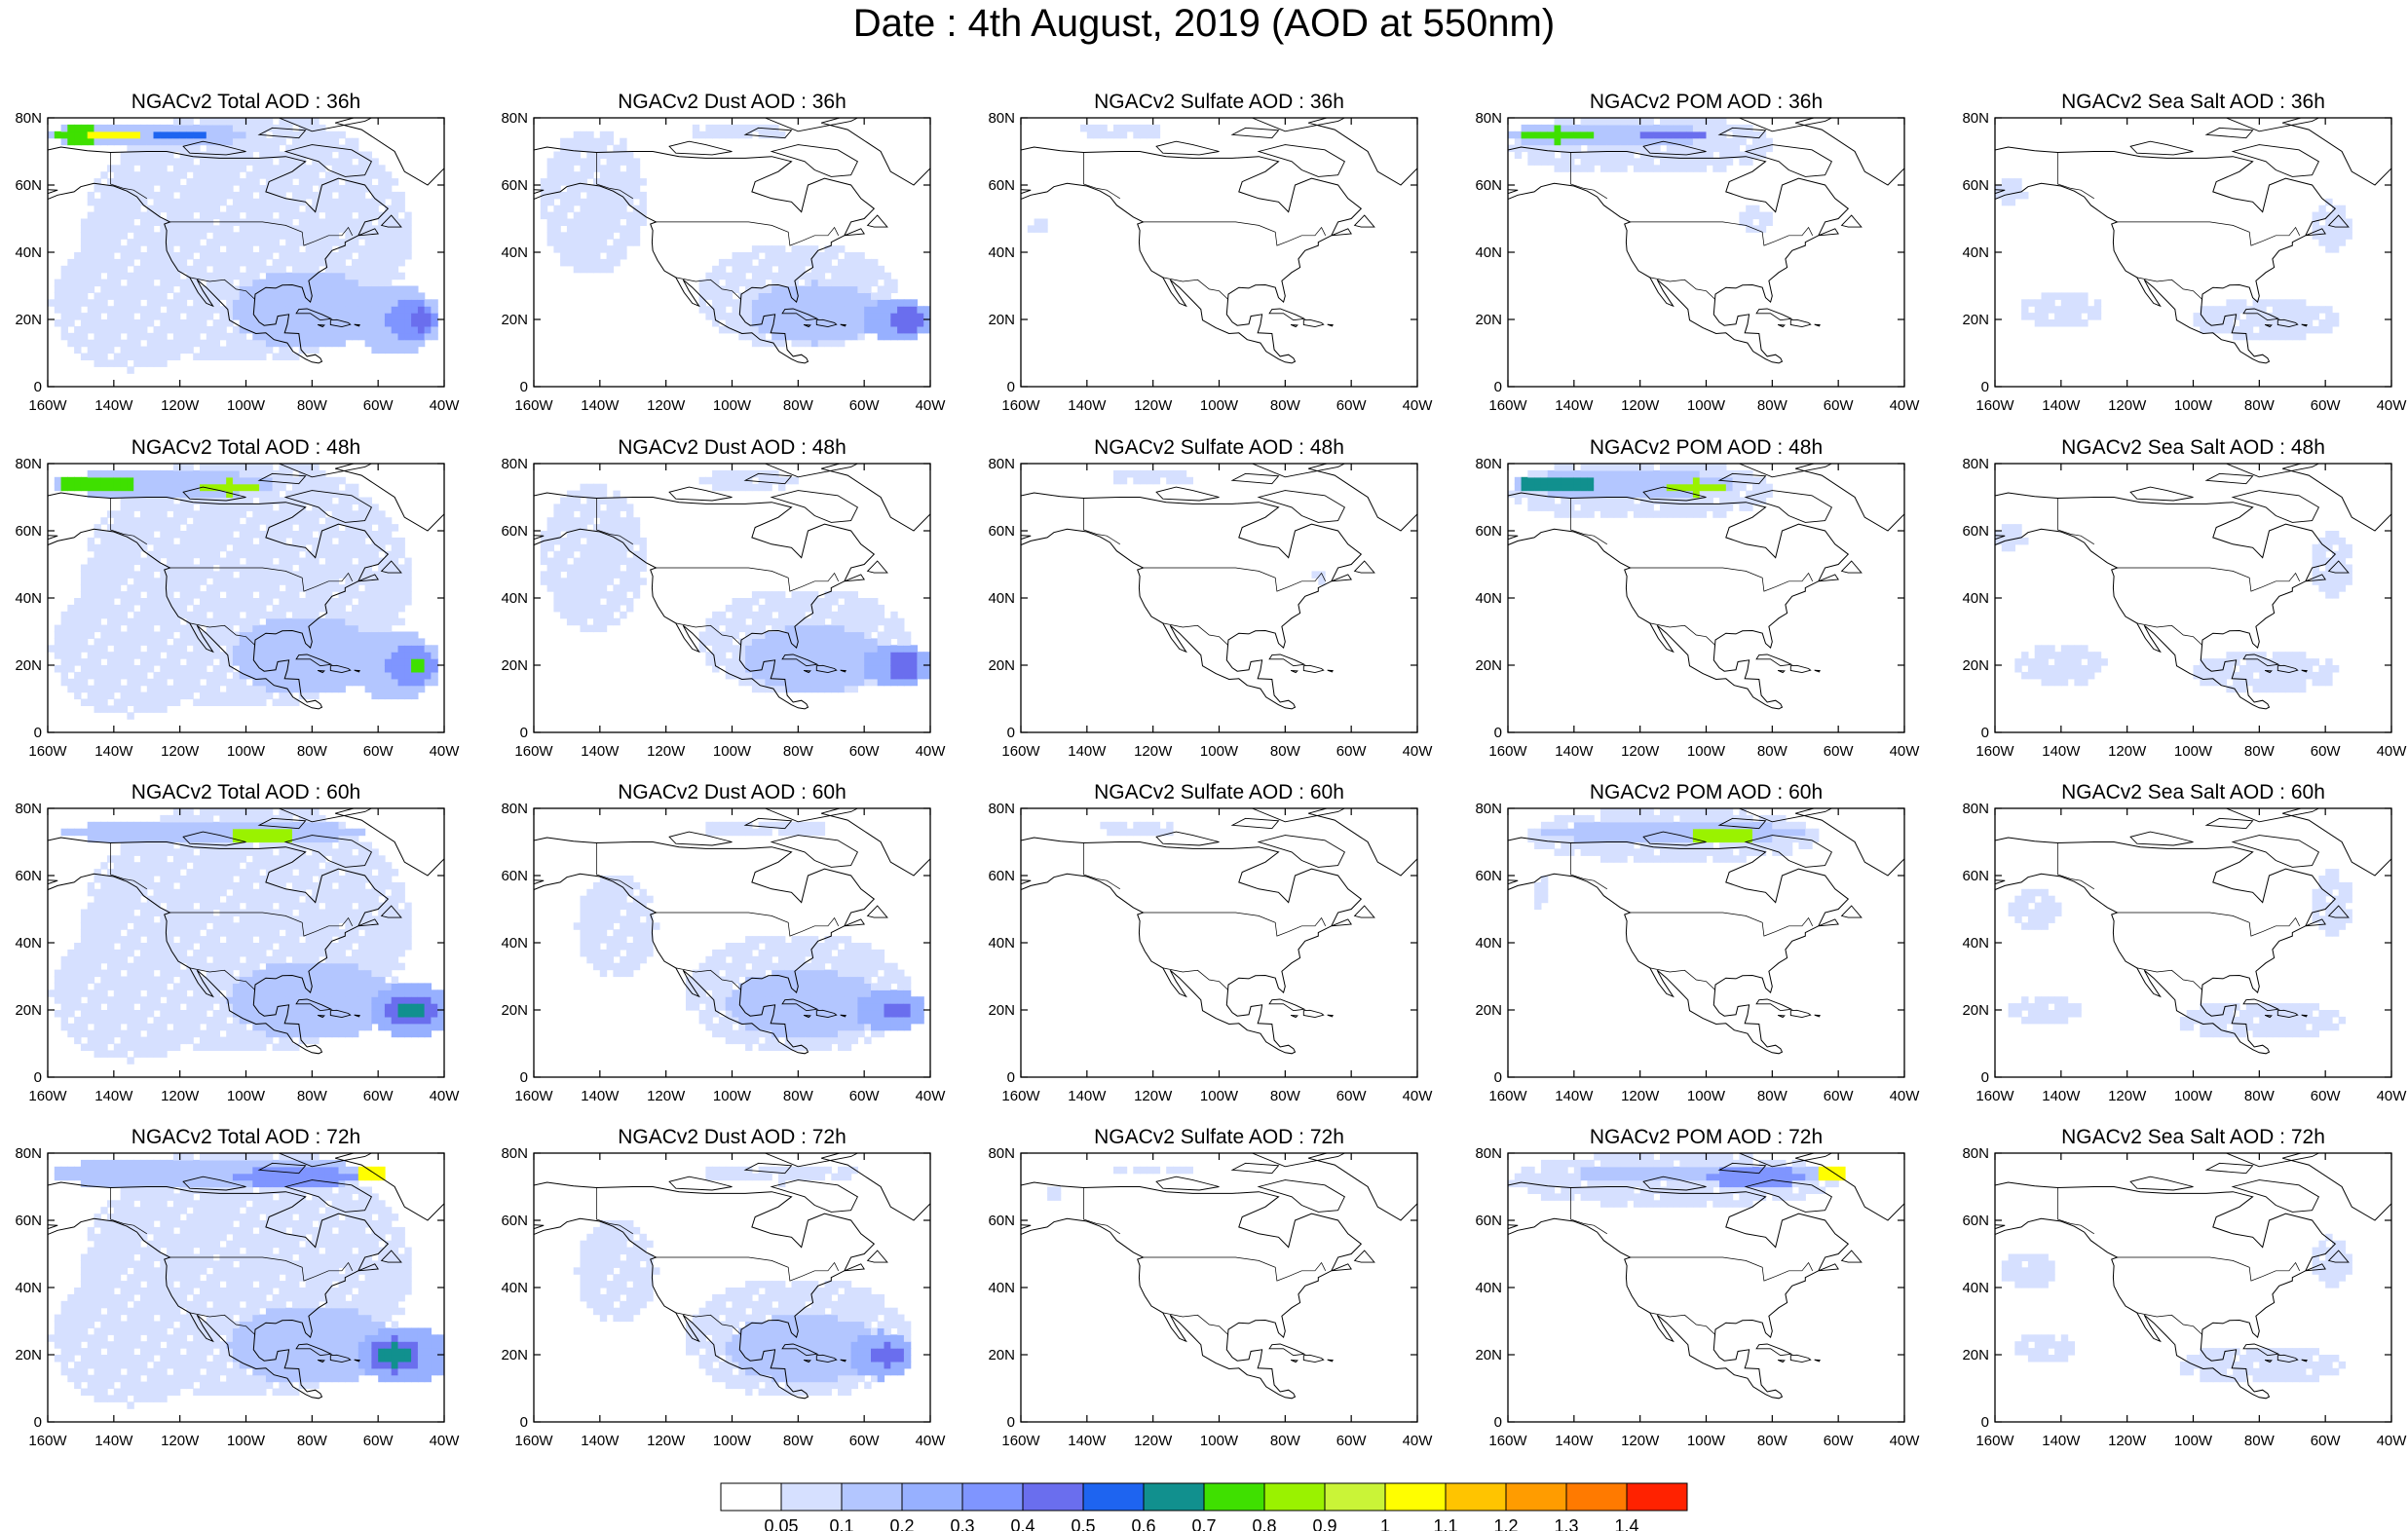  What do you see at coordinates (1588, 176) in the screenshot?
I see `country-border` at bounding box center [1588, 176].